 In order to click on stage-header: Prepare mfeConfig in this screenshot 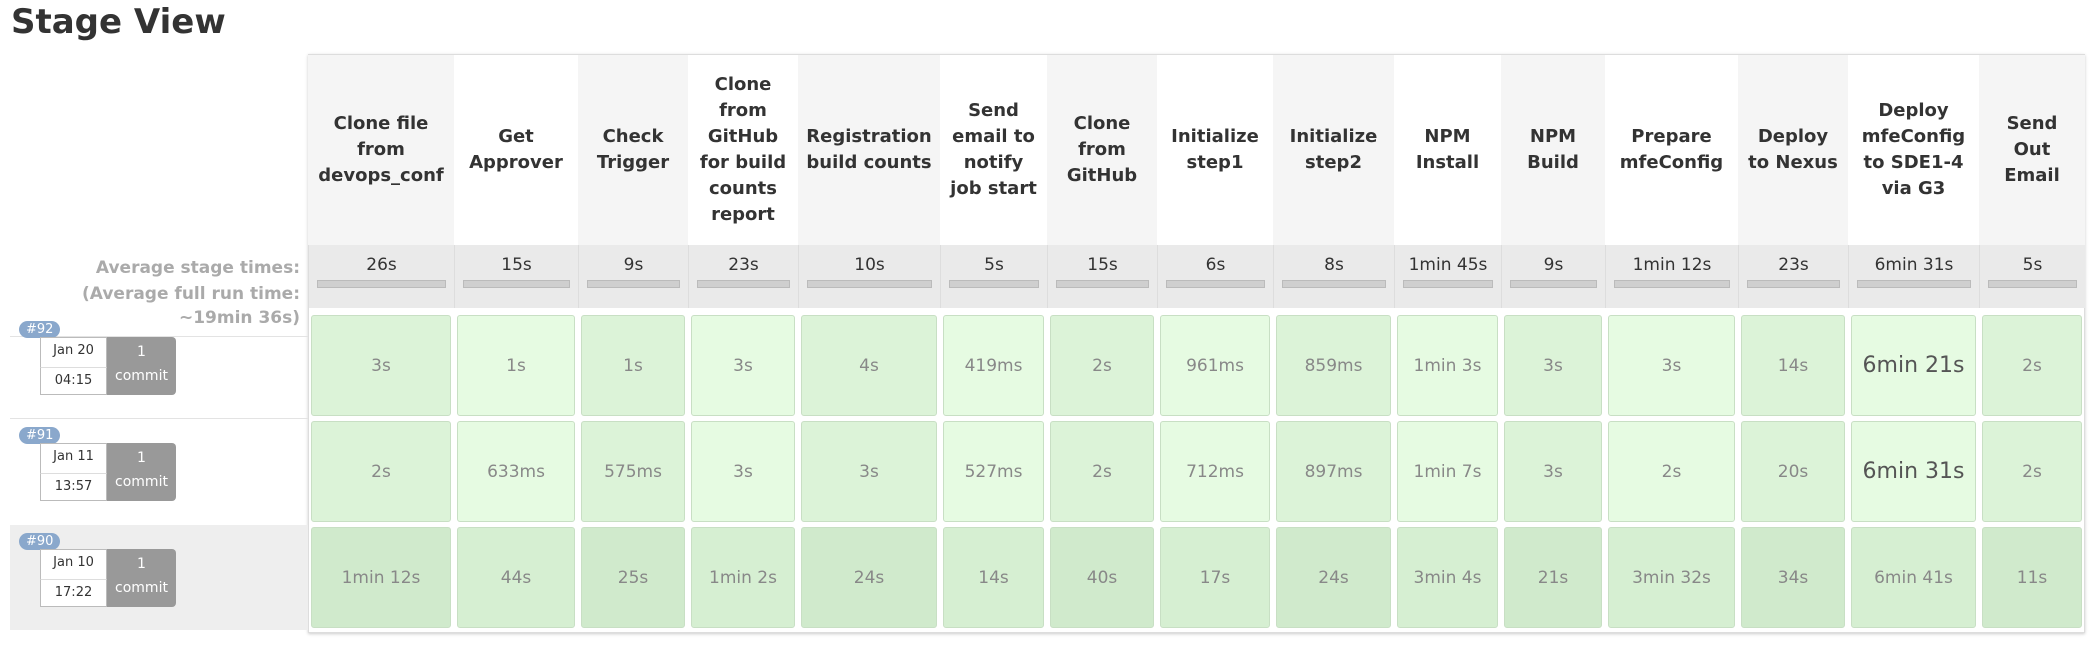, I will do `click(1671, 150)`.